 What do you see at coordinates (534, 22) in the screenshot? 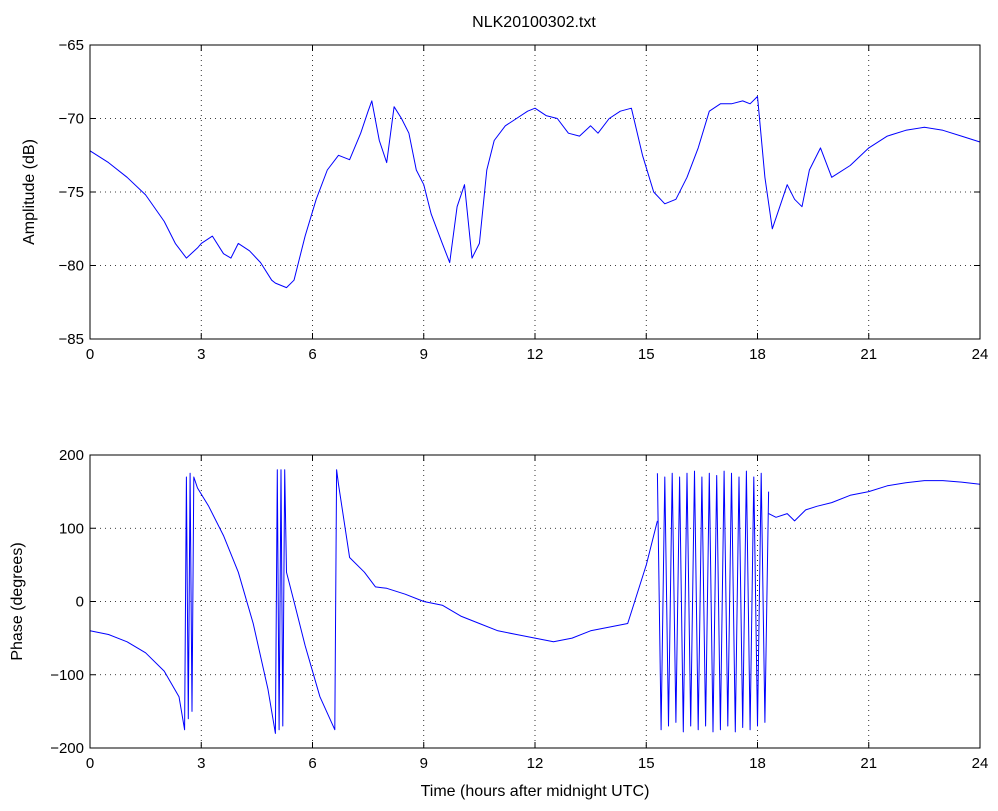
I see `chart-title: NLK20100302.txt` at bounding box center [534, 22].